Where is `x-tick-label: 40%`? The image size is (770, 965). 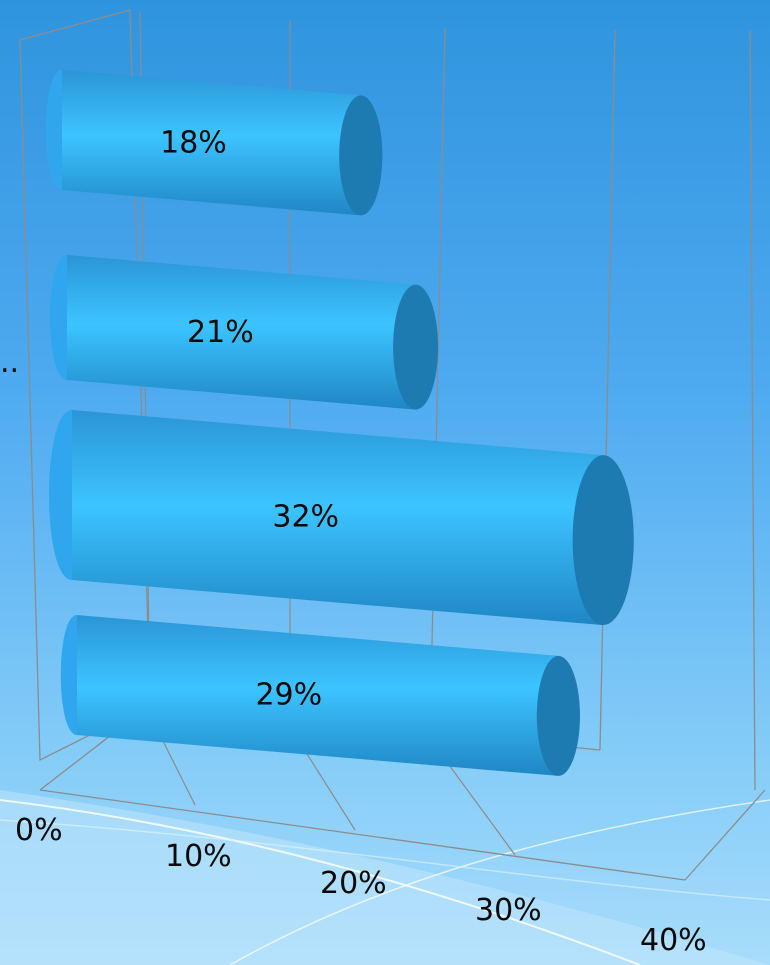 x-tick-label: 40% is located at coordinates (673, 940).